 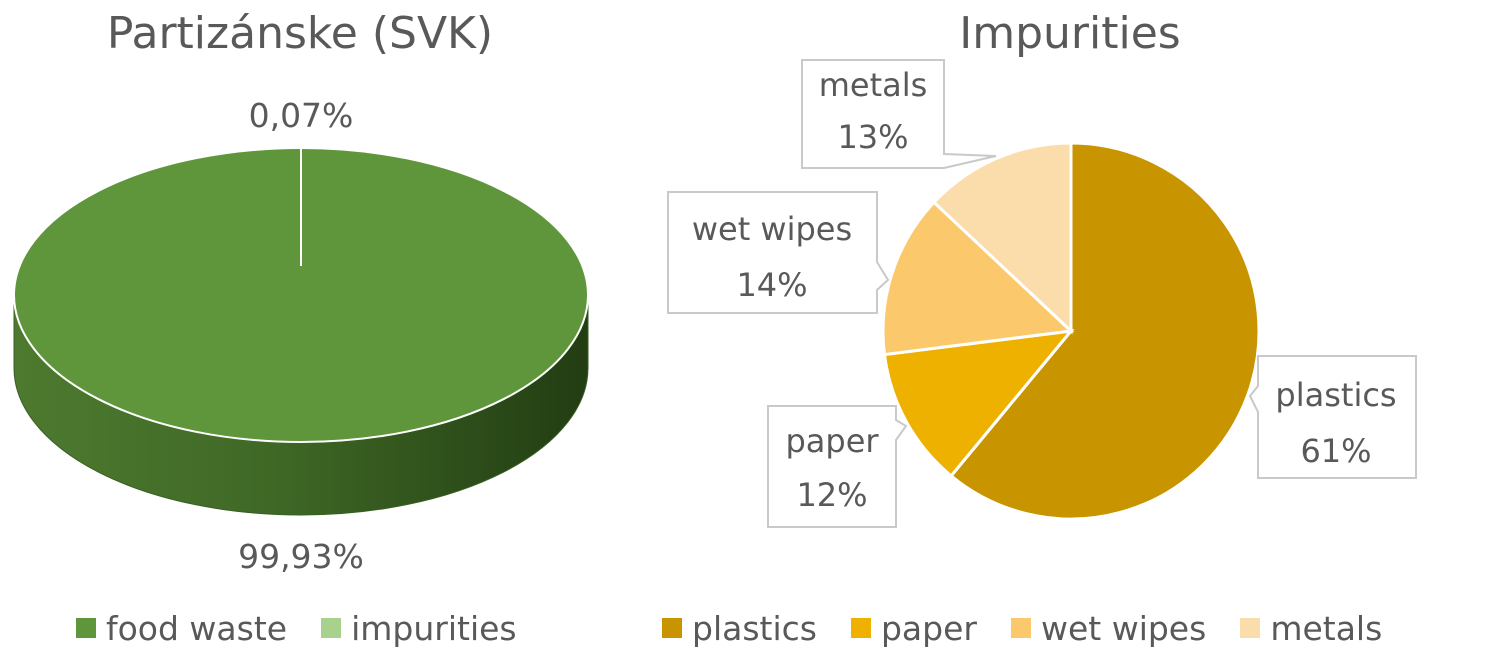 What do you see at coordinates (872, 137) in the screenshot?
I see `callout-metals-value: 13%` at bounding box center [872, 137].